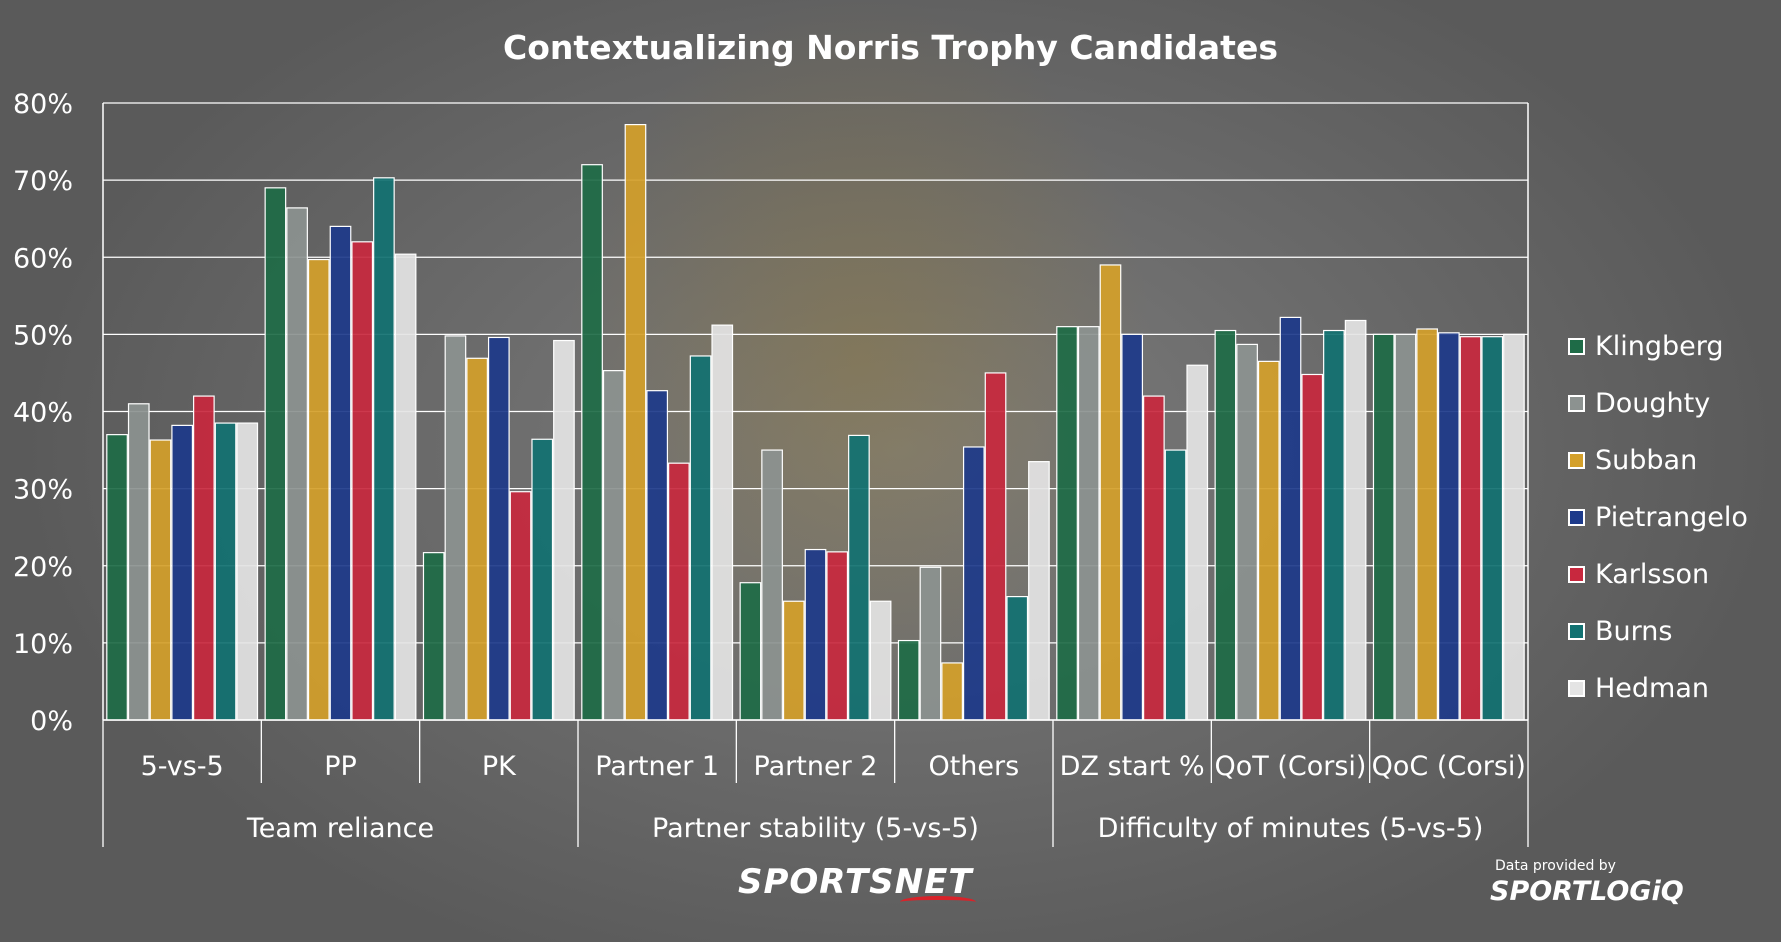  Describe the element at coordinates (816, 766) in the screenshot. I see `x-tick-label: Partner 2` at that location.